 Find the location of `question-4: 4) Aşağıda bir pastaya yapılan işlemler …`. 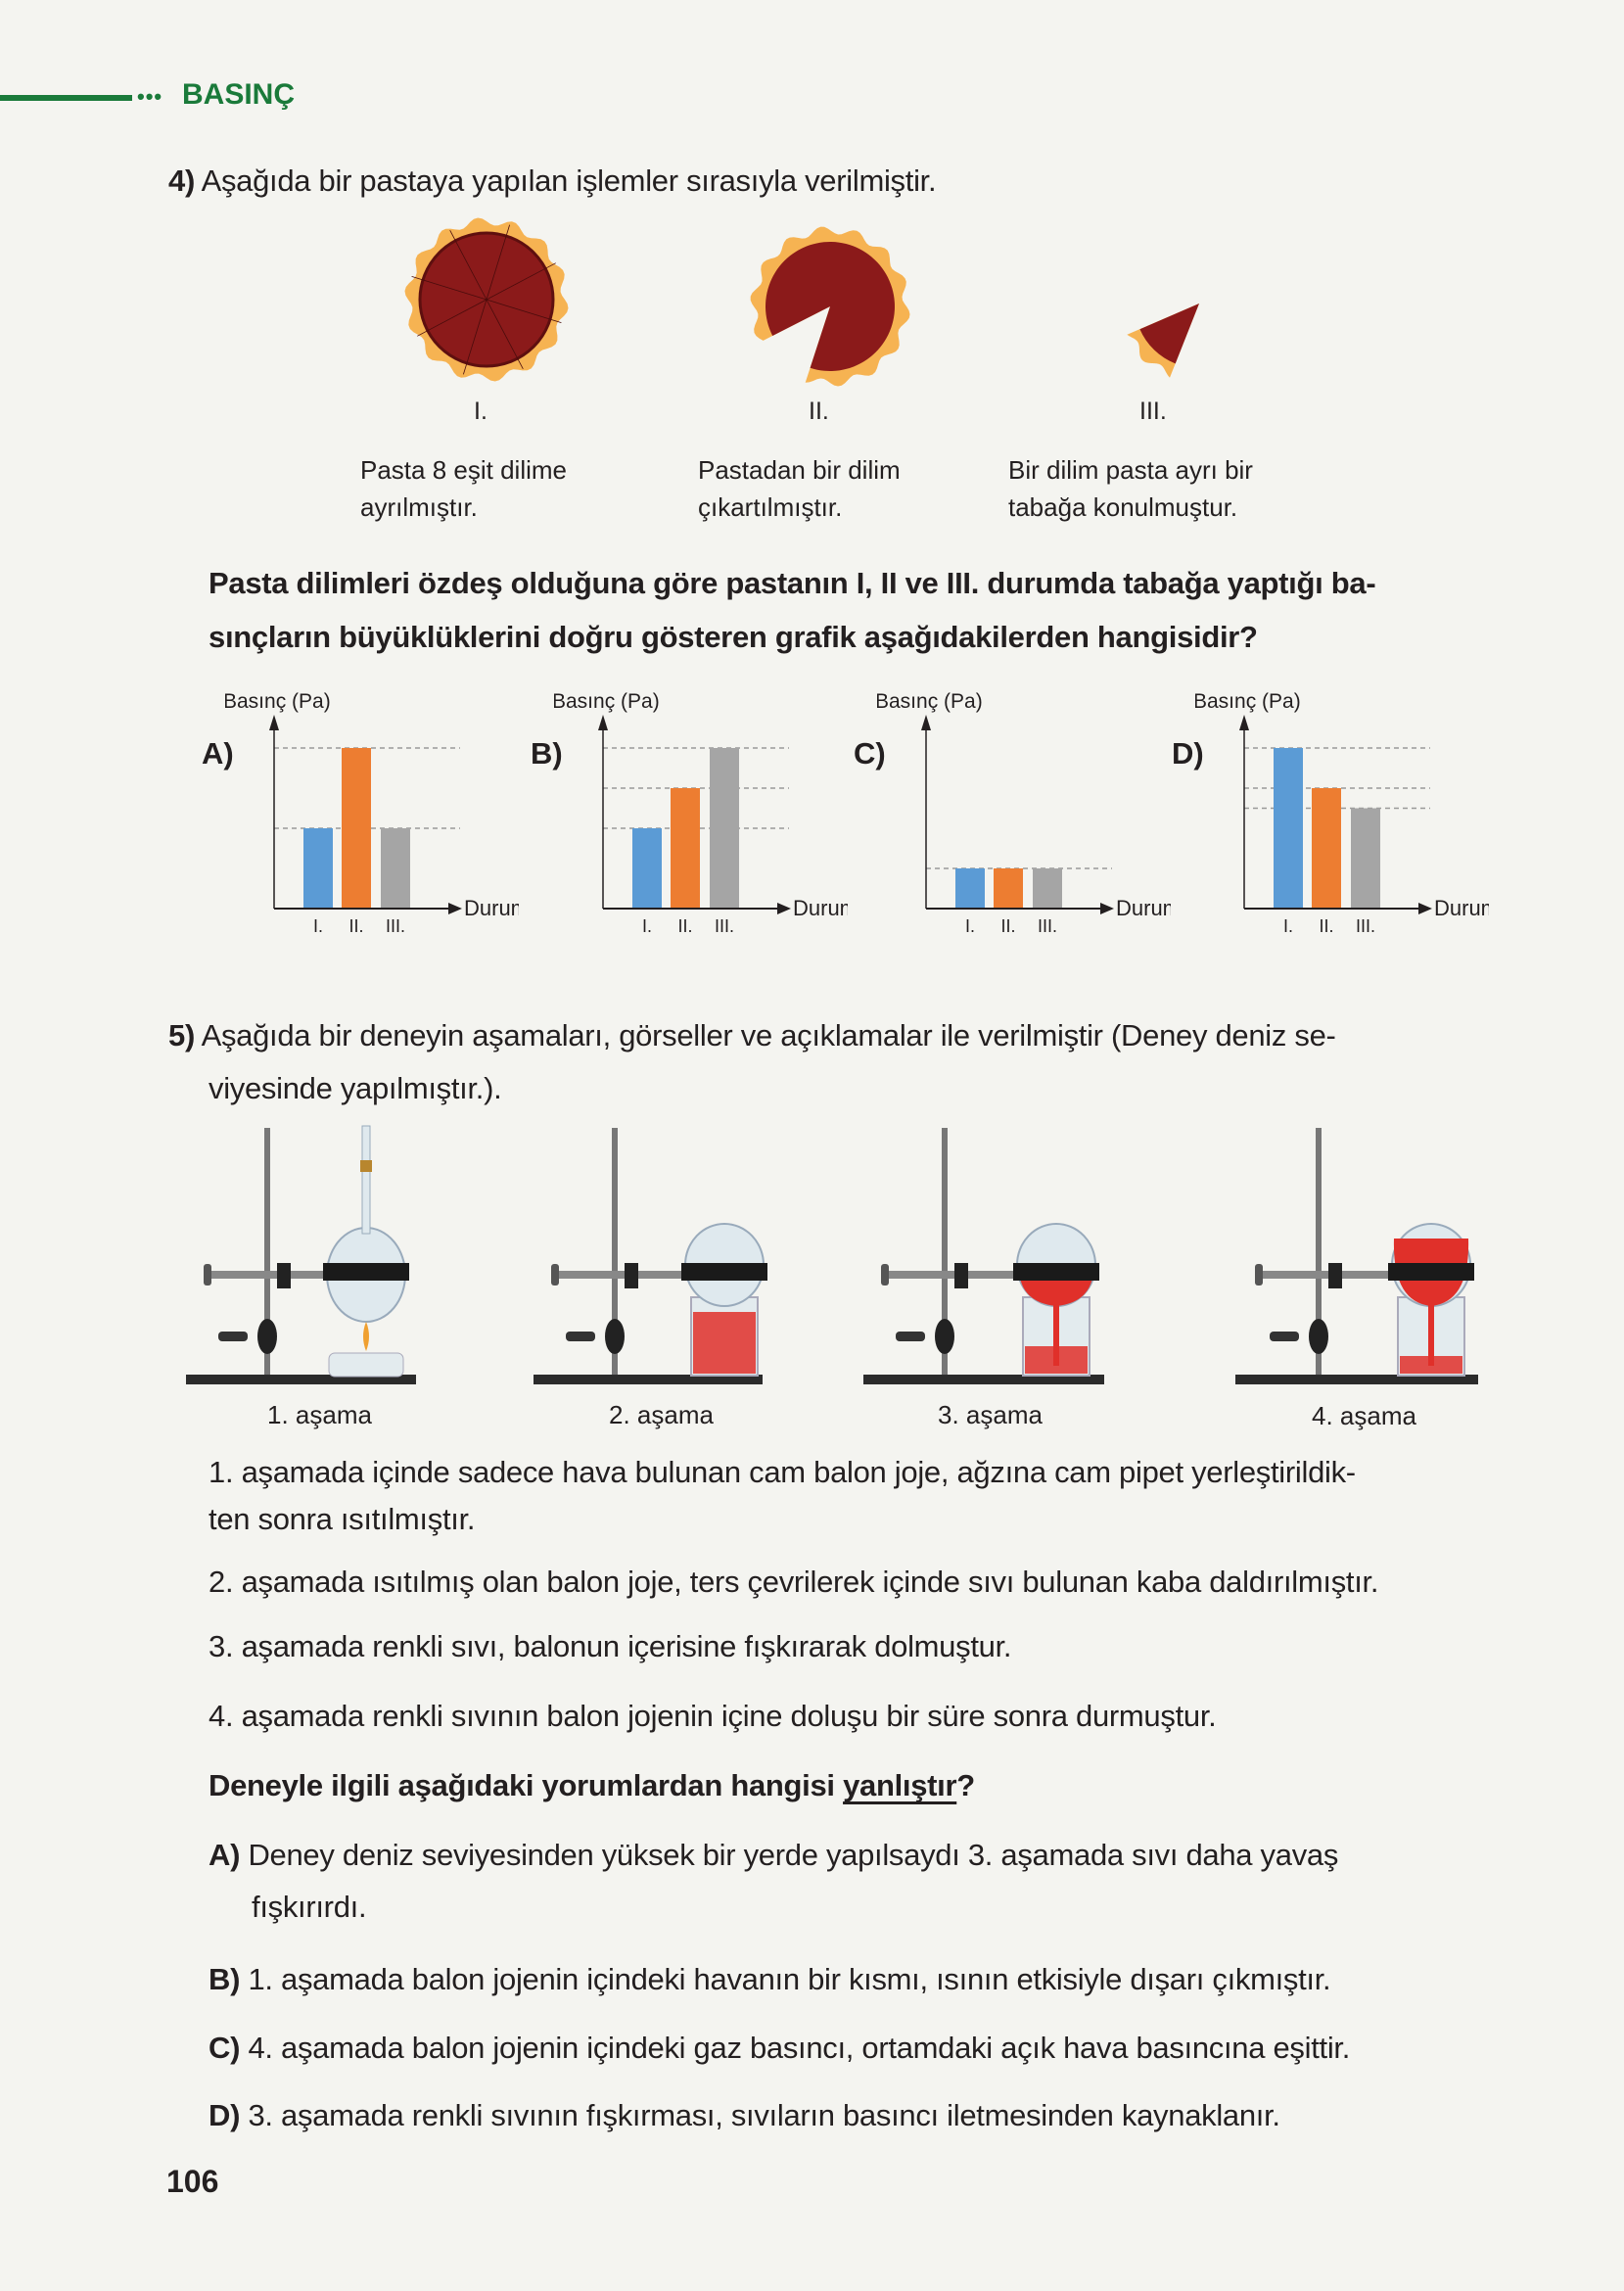

question-4: 4) Aşağıda bir pastaya yapılan işlemler … is located at coordinates (552, 181).